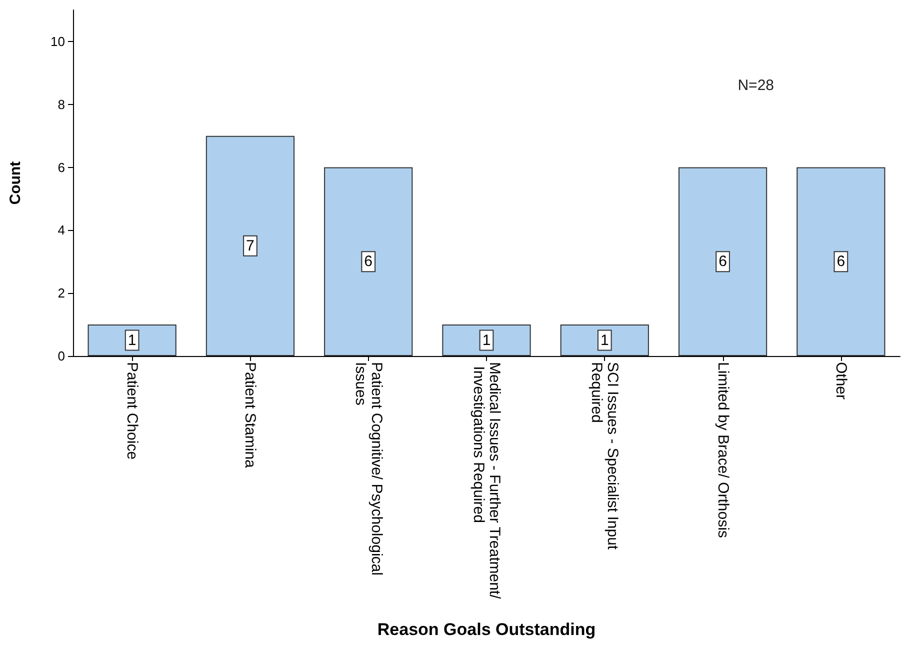 The image size is (904, 646). What do you see at coordinates (61, 293) in the screenshot?
I see `y-tick-label: 2` at bounding box center [61, 293].